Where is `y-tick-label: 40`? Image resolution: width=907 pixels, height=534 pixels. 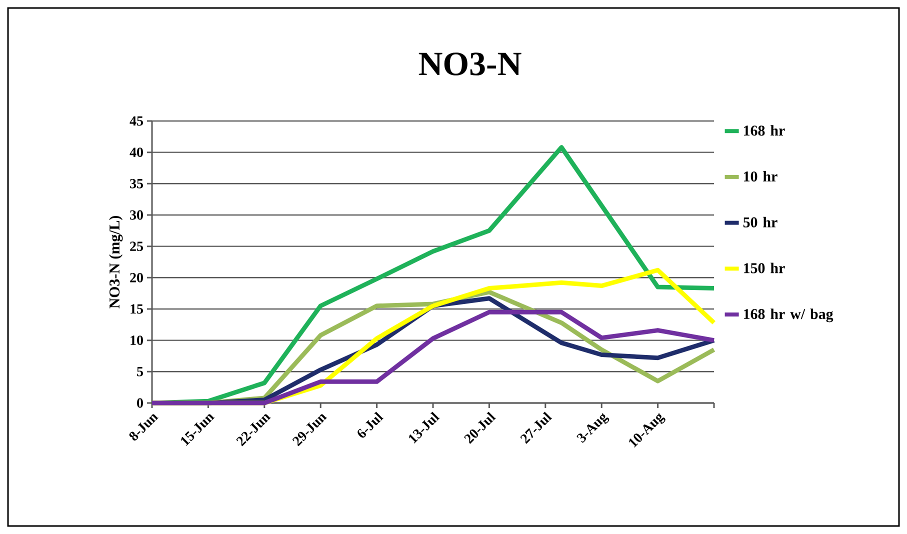
y-tick-label: 40 is located at coordinates (136, 153).